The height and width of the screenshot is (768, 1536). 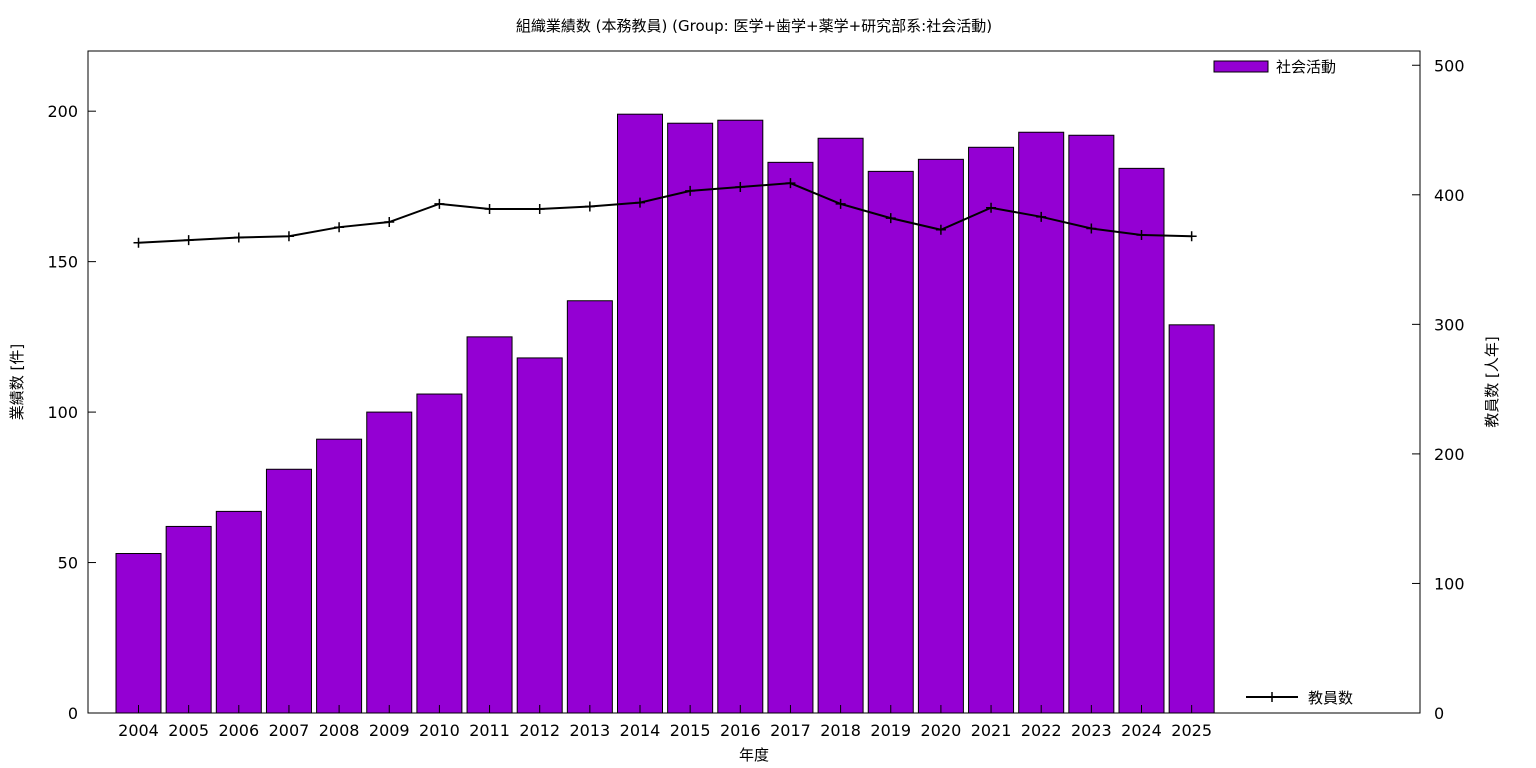 What do you see at coordinates (840, 203) in the screenshot?
I see `point-2018` at bounding box center [840, 203].